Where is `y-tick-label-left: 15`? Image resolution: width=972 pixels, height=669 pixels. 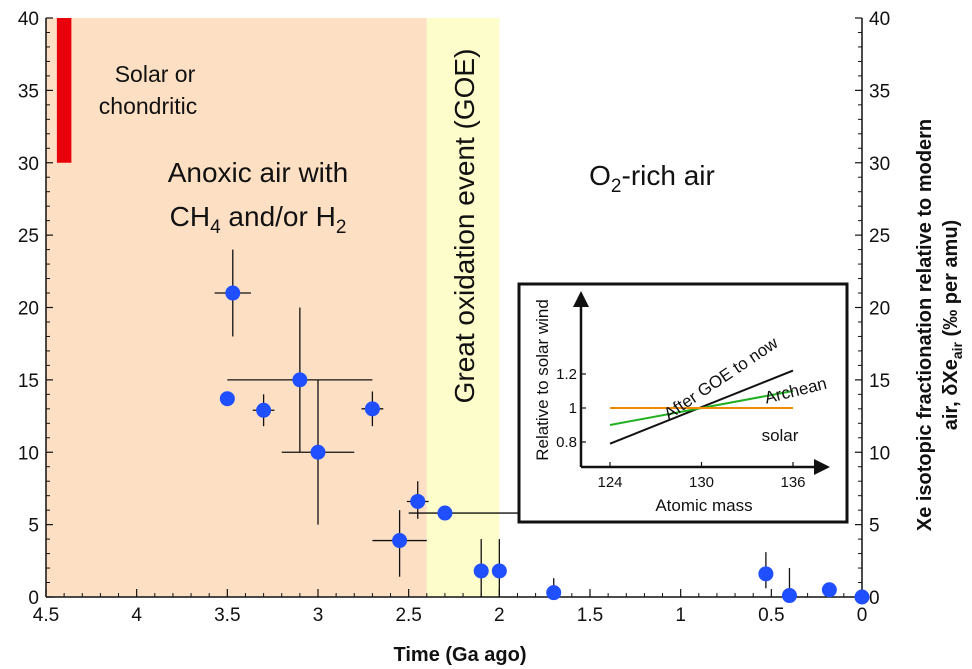
y-tick-label-left: 15 is located at coordinates (28, 381).